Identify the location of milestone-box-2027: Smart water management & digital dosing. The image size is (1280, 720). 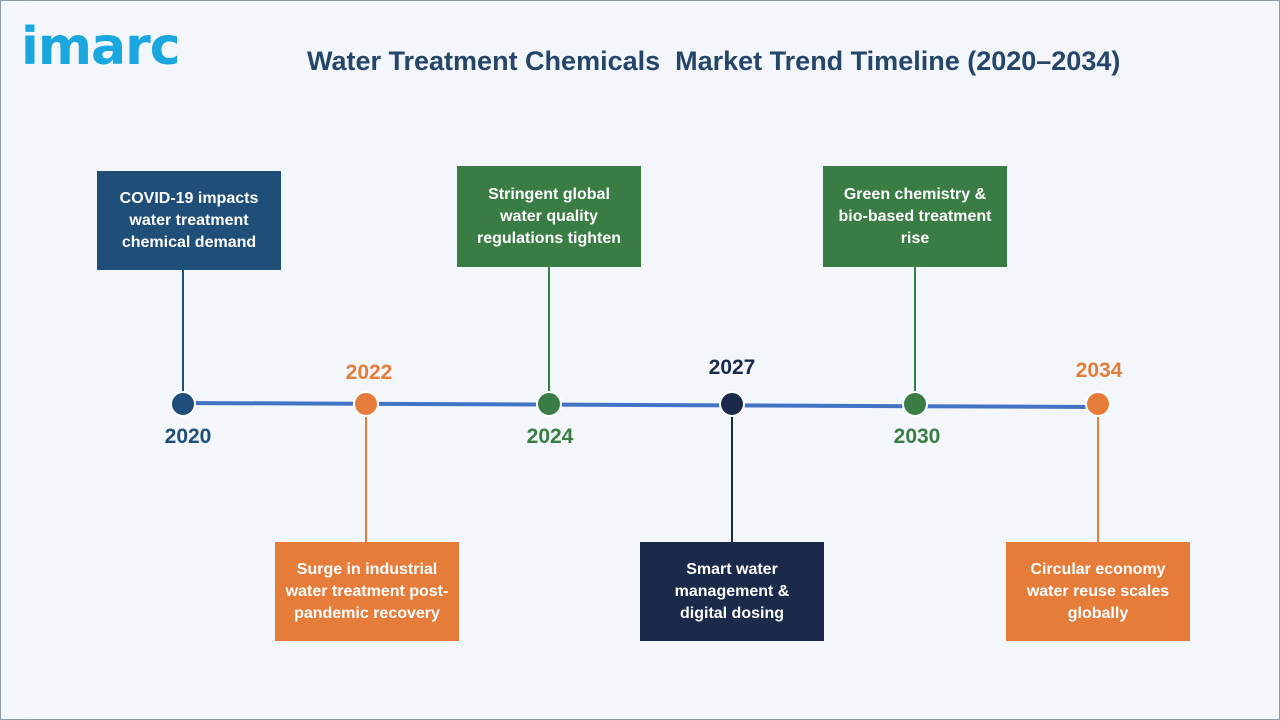
(732, 591).